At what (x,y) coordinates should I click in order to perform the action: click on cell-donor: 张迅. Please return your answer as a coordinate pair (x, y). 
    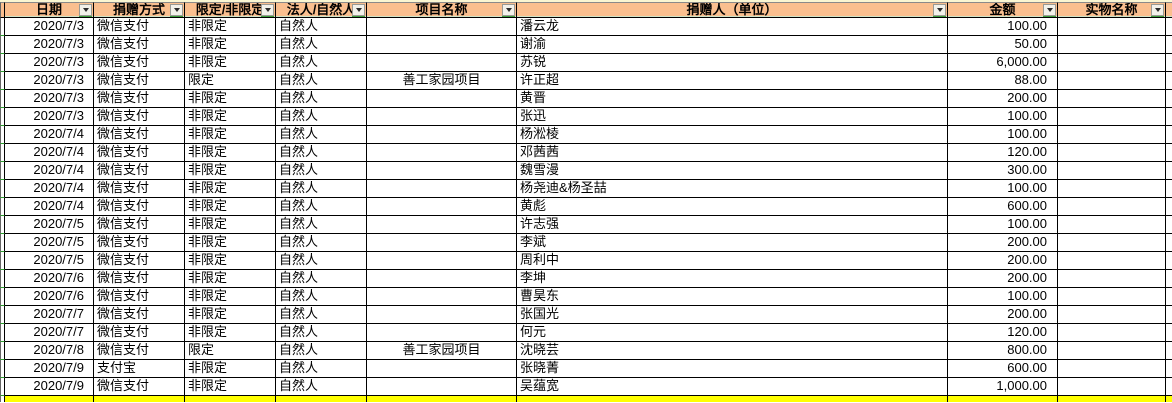
    Looking at the image, I should click on (732, 117).